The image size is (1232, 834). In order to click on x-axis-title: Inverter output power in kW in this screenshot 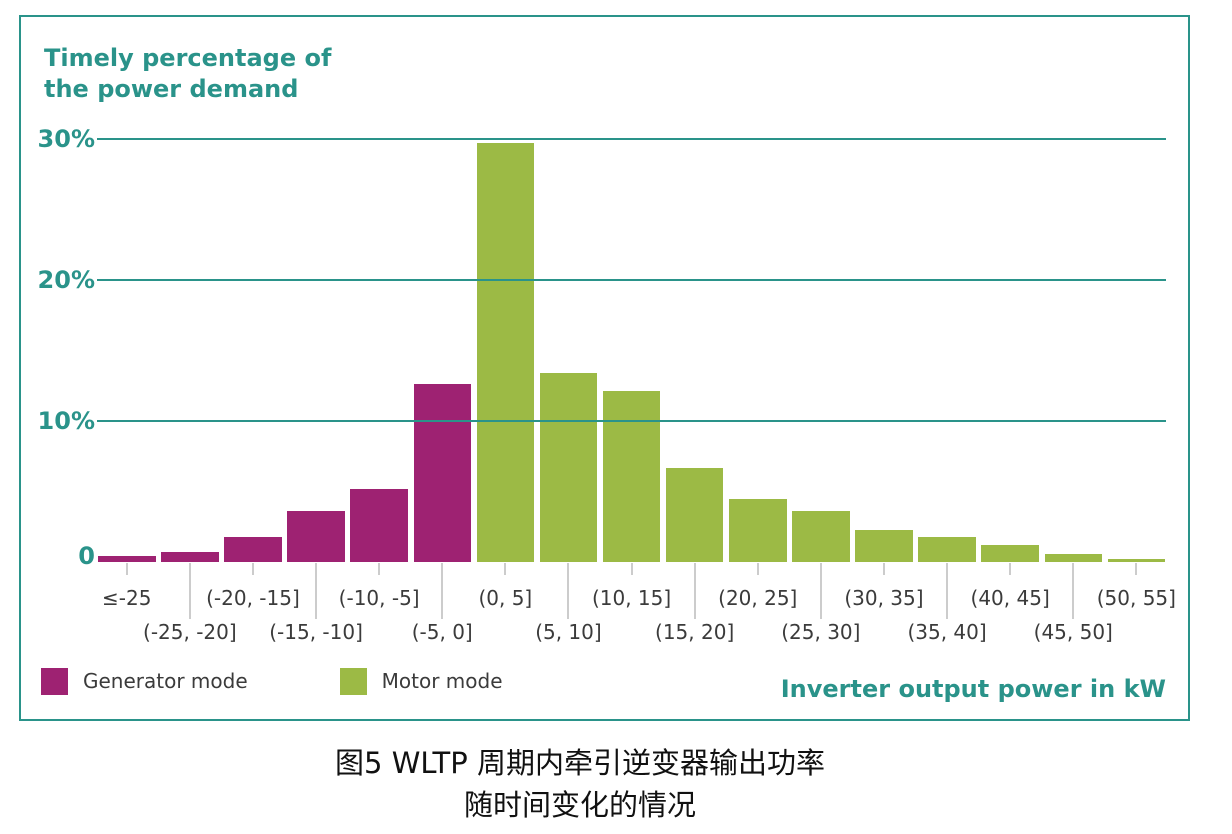, I will do `click(973, 689)`.